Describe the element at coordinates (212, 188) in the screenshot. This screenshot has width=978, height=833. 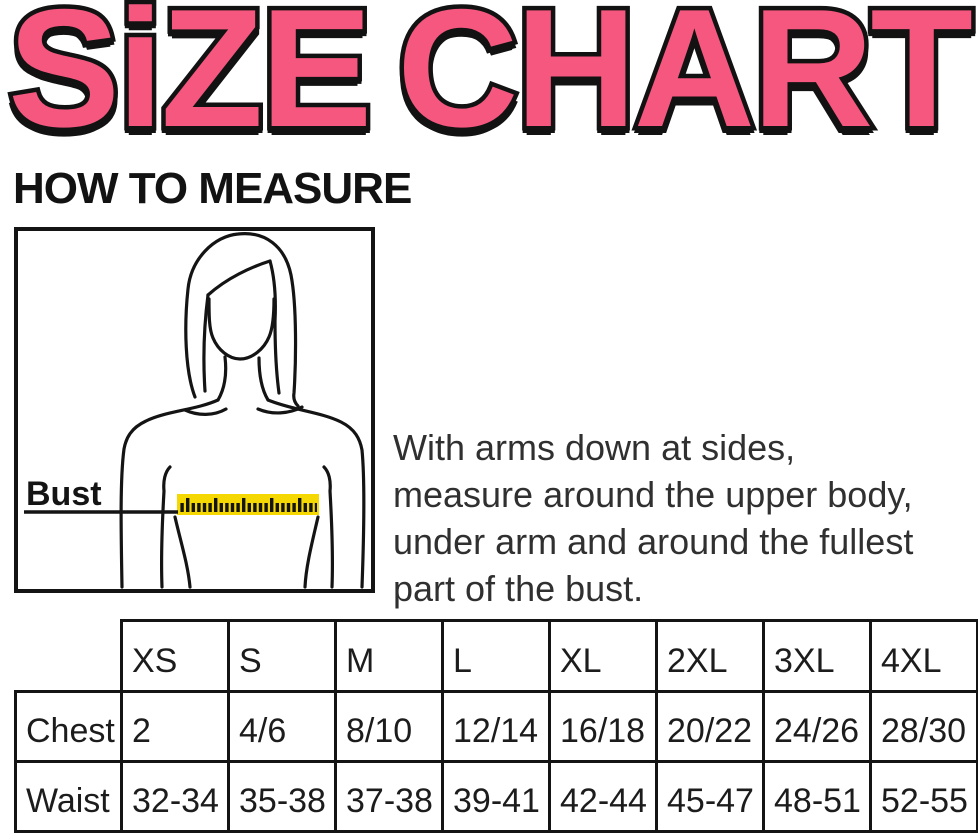
I see `how-to-measure-heading: HOW TO MEASURE` at that location.